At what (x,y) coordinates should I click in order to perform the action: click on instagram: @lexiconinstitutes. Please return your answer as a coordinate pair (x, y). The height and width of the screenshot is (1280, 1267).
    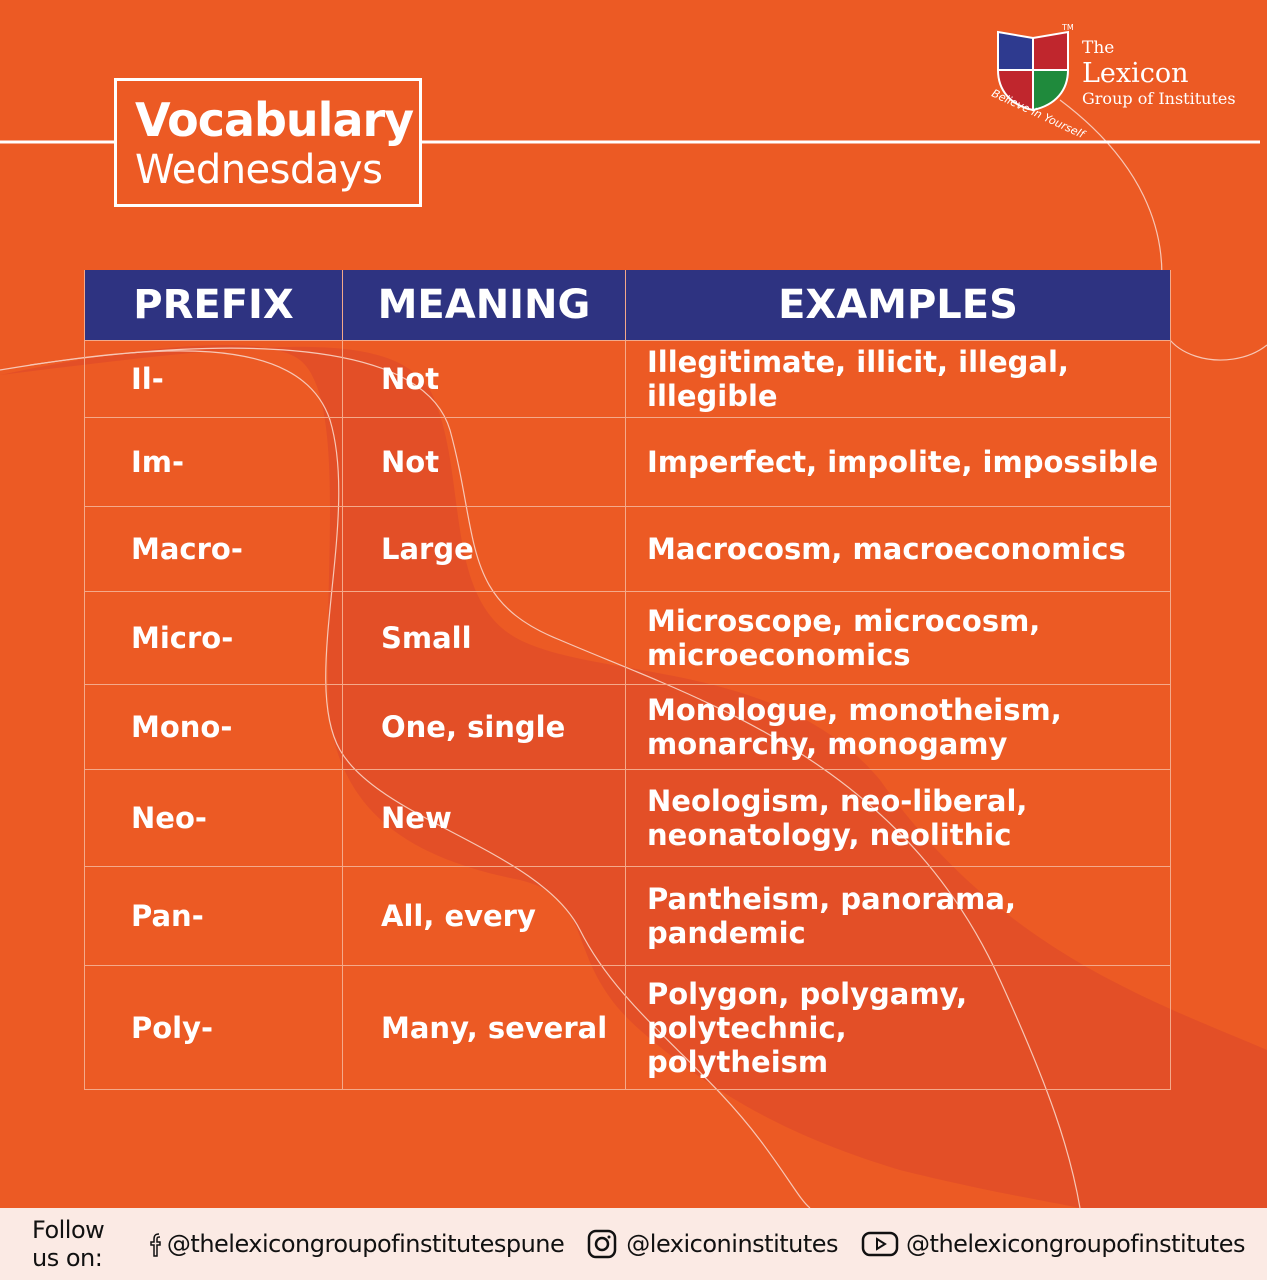
    Looking at the image, I should click on (712, 1244).